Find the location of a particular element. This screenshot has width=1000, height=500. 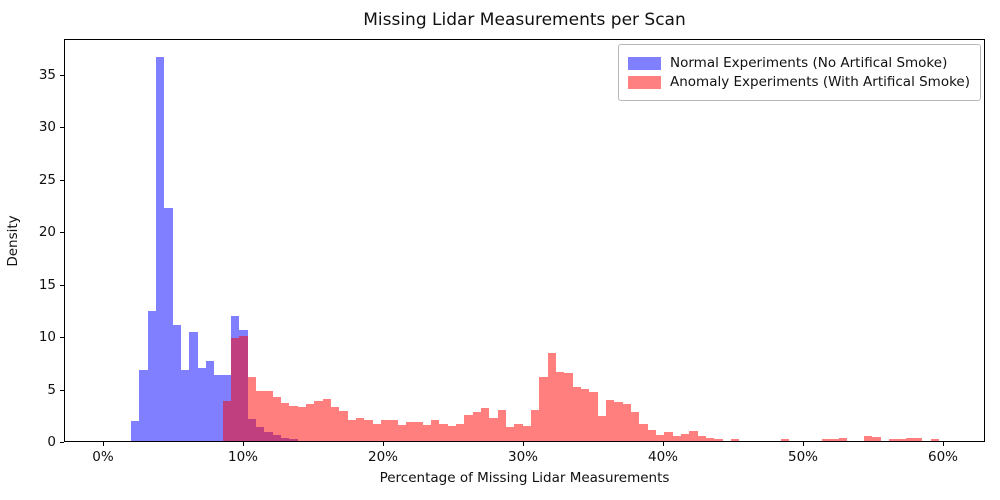

x-tick-label: 20% is located at coordinates (382, 457).